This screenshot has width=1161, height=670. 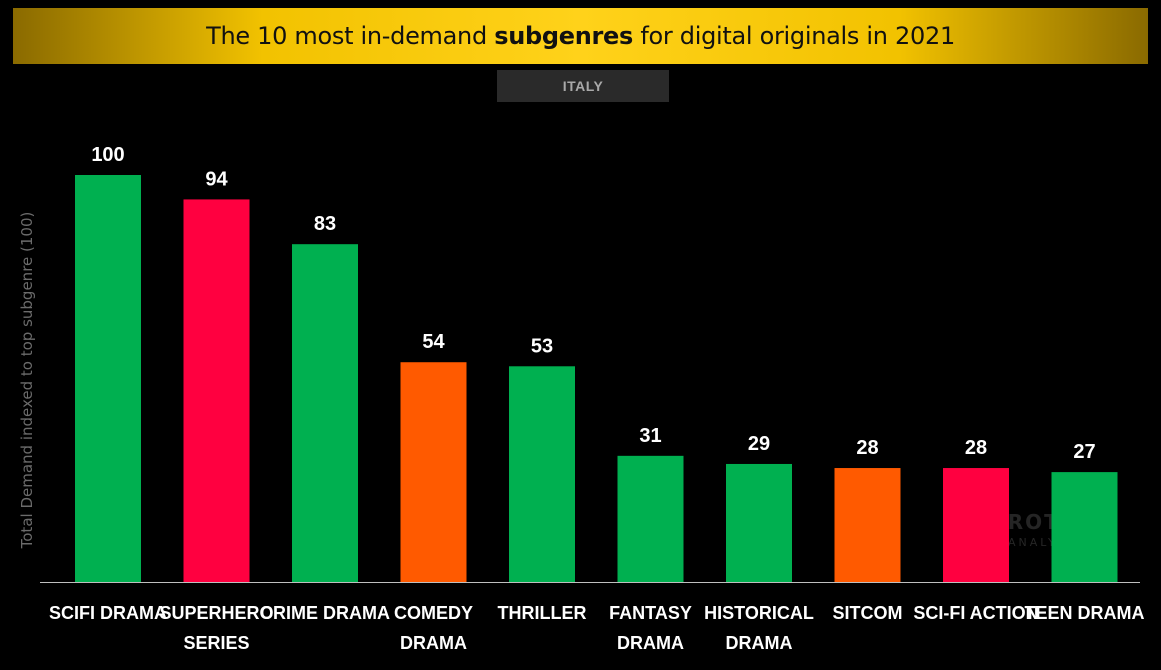 I want to click on value-label-5: 53, so click(x=542, y=346).